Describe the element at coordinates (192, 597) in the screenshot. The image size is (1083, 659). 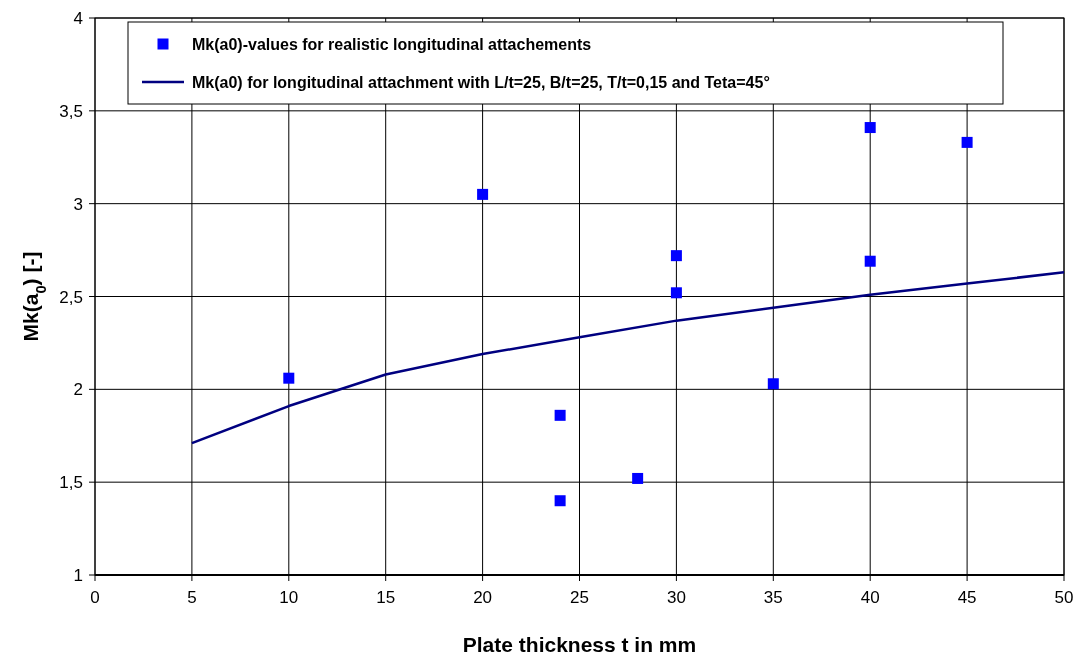
I see `x-tick-label: 5` at that location.